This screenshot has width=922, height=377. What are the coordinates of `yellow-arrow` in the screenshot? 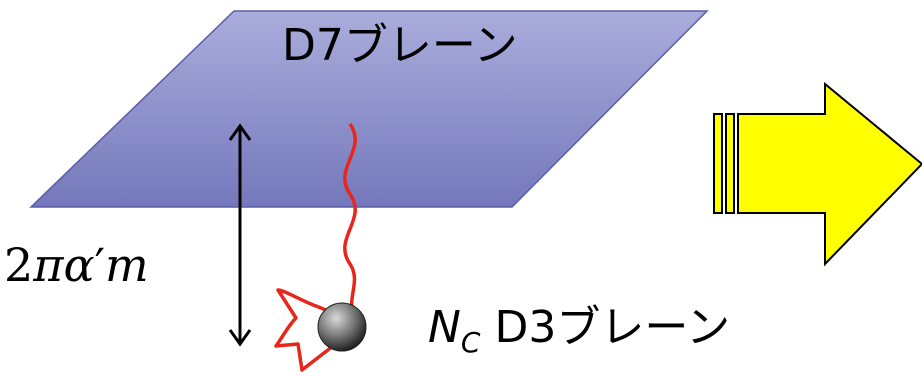 It's located at (817, 174).